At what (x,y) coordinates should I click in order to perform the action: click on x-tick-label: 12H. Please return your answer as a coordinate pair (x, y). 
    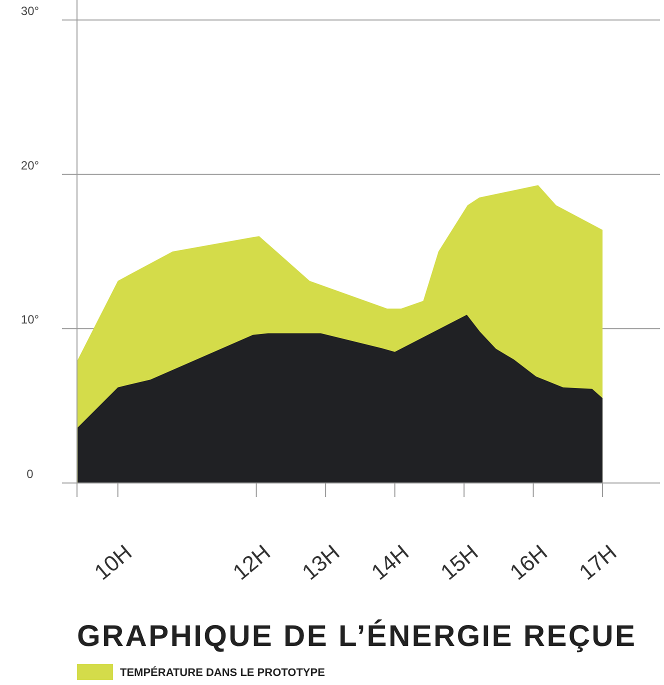
    Looking at the image, I should click on (252, 562).